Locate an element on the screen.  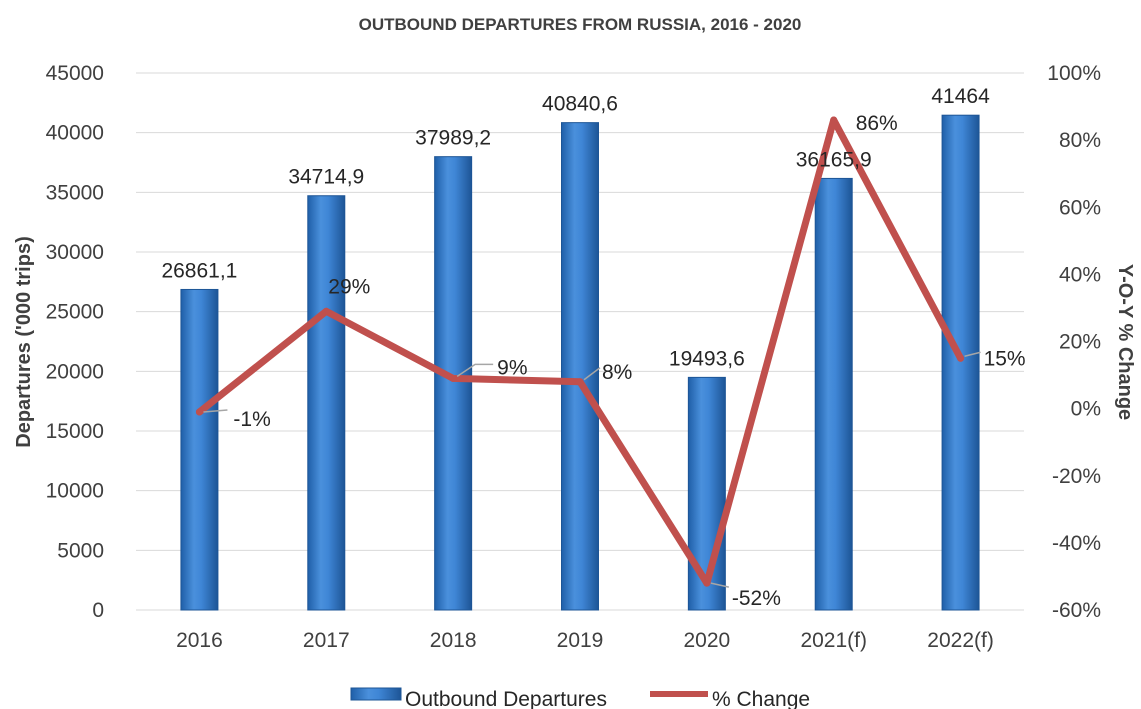
legend-bar-label: Outbound Departures is located at coordinates (506, 698).